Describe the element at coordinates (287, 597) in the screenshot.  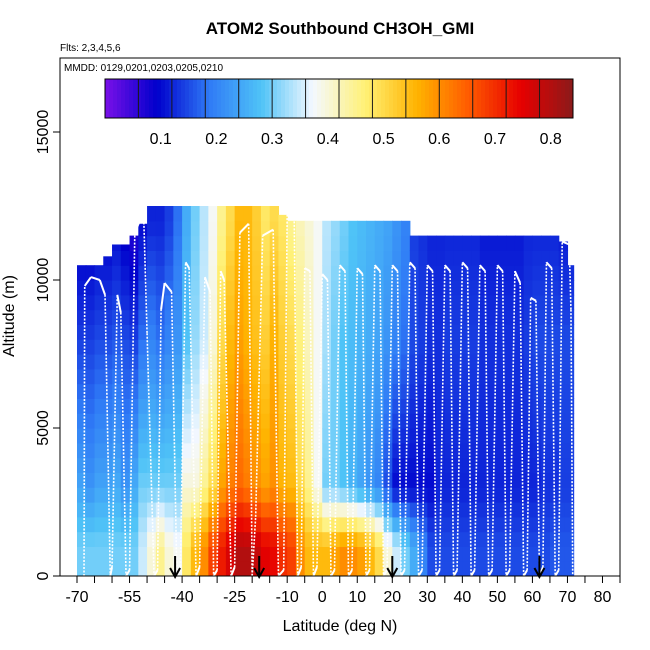
I see `x-tick-label: -10` at that location.